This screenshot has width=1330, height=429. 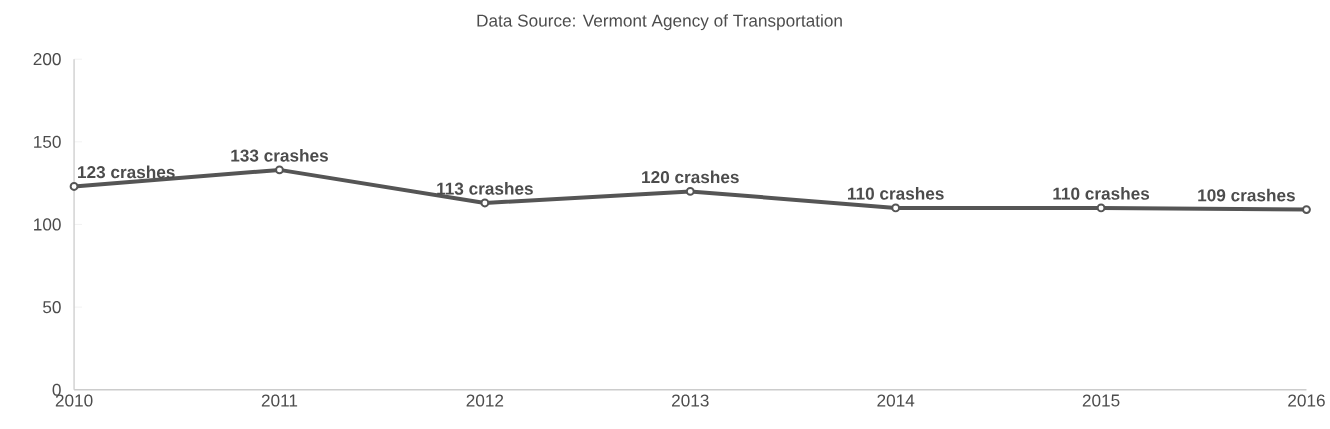 I want to click on y-tick-label: 0, so click(x=56, y=389).